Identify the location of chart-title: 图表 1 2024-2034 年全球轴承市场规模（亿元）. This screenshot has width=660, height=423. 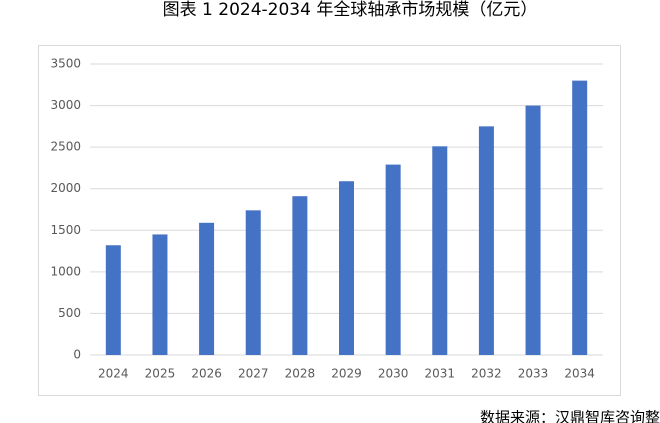
(350, 10).